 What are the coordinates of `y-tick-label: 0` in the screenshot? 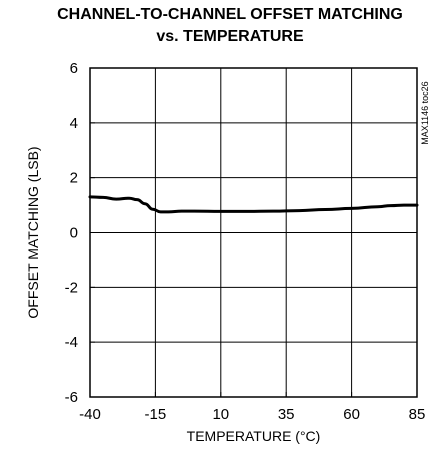 It's located at (74, 233).